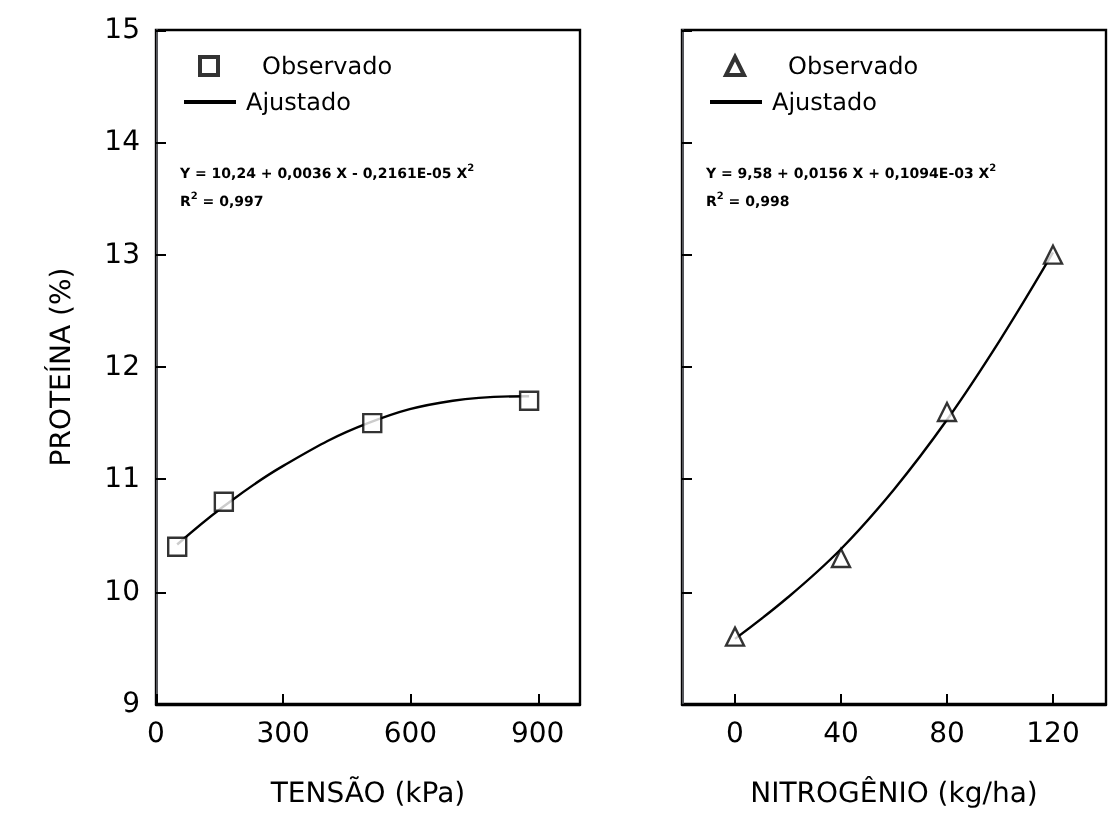 This screenshot has width=1110, height=828. What do you see at coordinates (1053, 734) in the screenshot?
I see `x-tick-label: 120` at bounding box center [1053, 734].